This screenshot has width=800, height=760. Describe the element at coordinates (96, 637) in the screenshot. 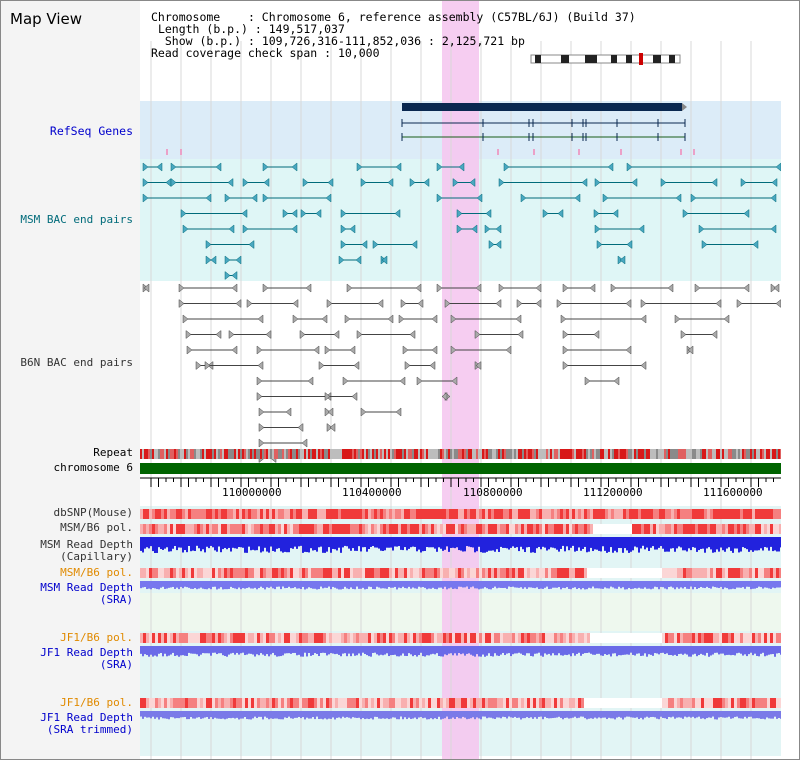

I see `jf1-b6-pol-label-1: JF1/B6 pol.` at that location.